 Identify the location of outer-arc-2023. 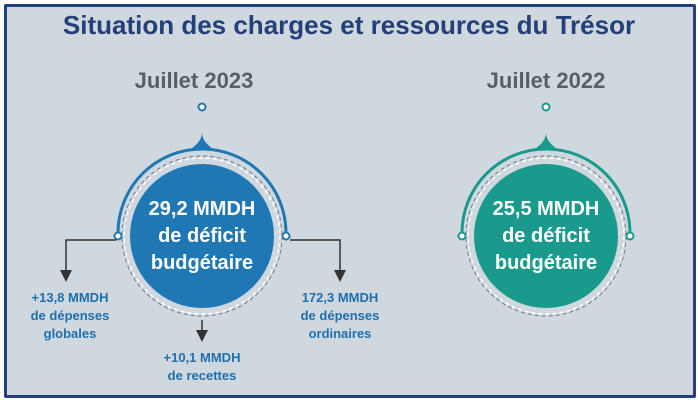
(202, 190).